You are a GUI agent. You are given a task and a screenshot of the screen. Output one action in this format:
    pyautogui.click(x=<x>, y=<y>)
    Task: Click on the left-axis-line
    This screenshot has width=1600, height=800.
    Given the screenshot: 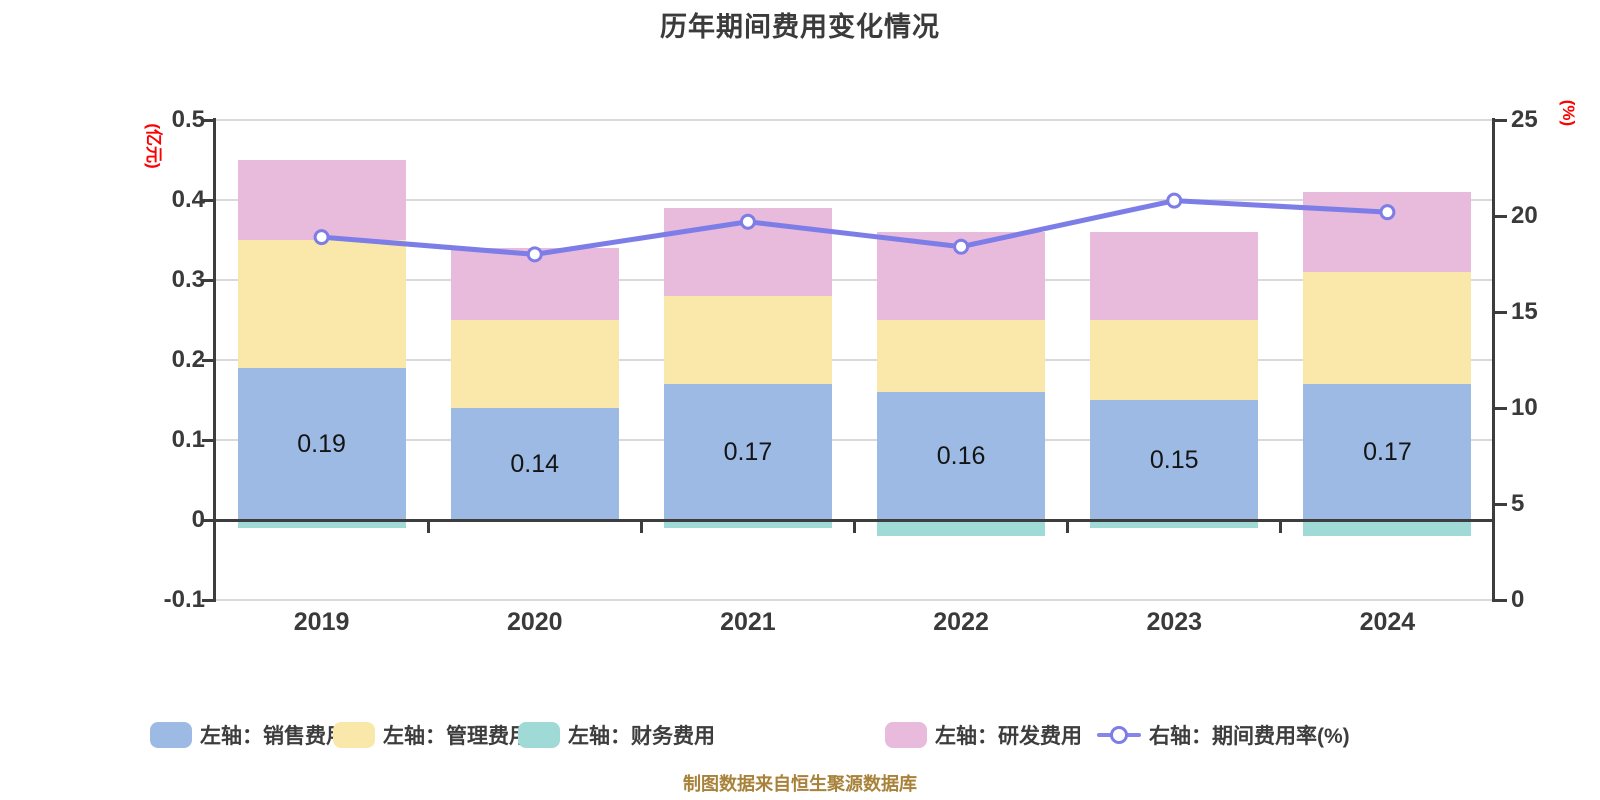 What is the action you would take?
    pyautogui.click(x=214, y=360)
    